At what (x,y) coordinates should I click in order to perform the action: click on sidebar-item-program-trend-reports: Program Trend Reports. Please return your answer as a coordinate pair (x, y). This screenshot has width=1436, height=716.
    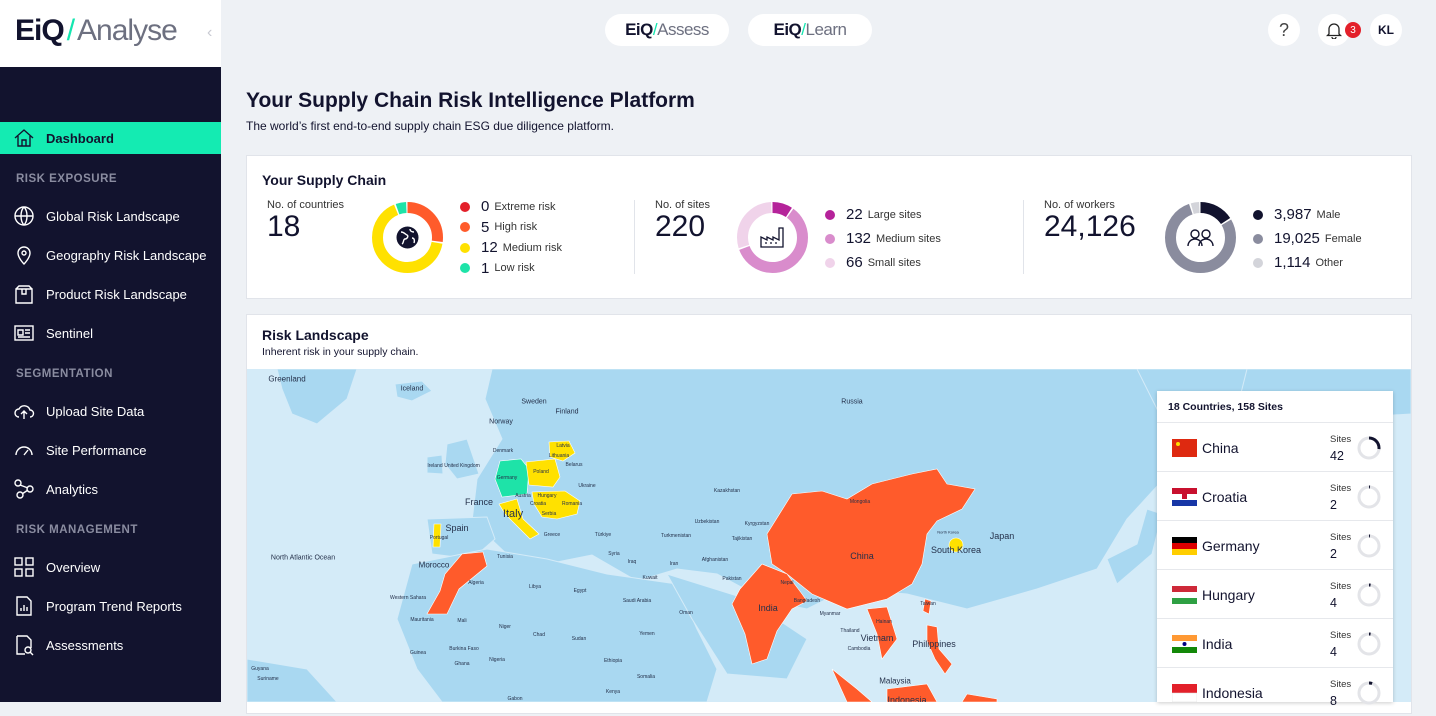
    Looking at the image, I should click on (110, 606).